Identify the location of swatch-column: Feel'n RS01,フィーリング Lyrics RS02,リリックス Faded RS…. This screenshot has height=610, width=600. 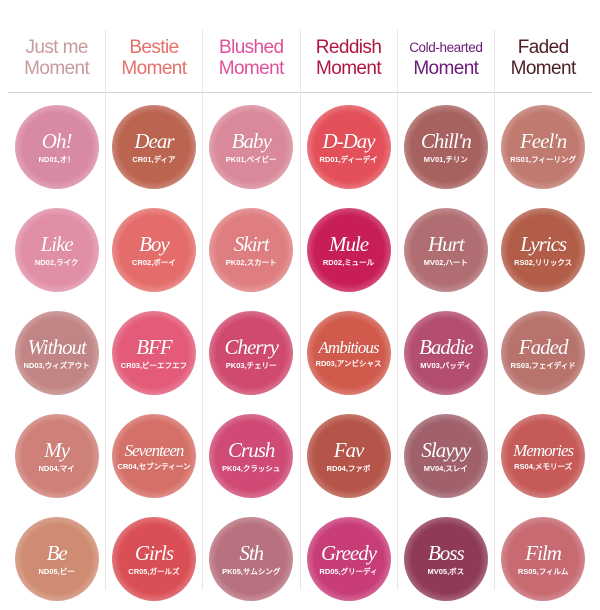
(542, 352).